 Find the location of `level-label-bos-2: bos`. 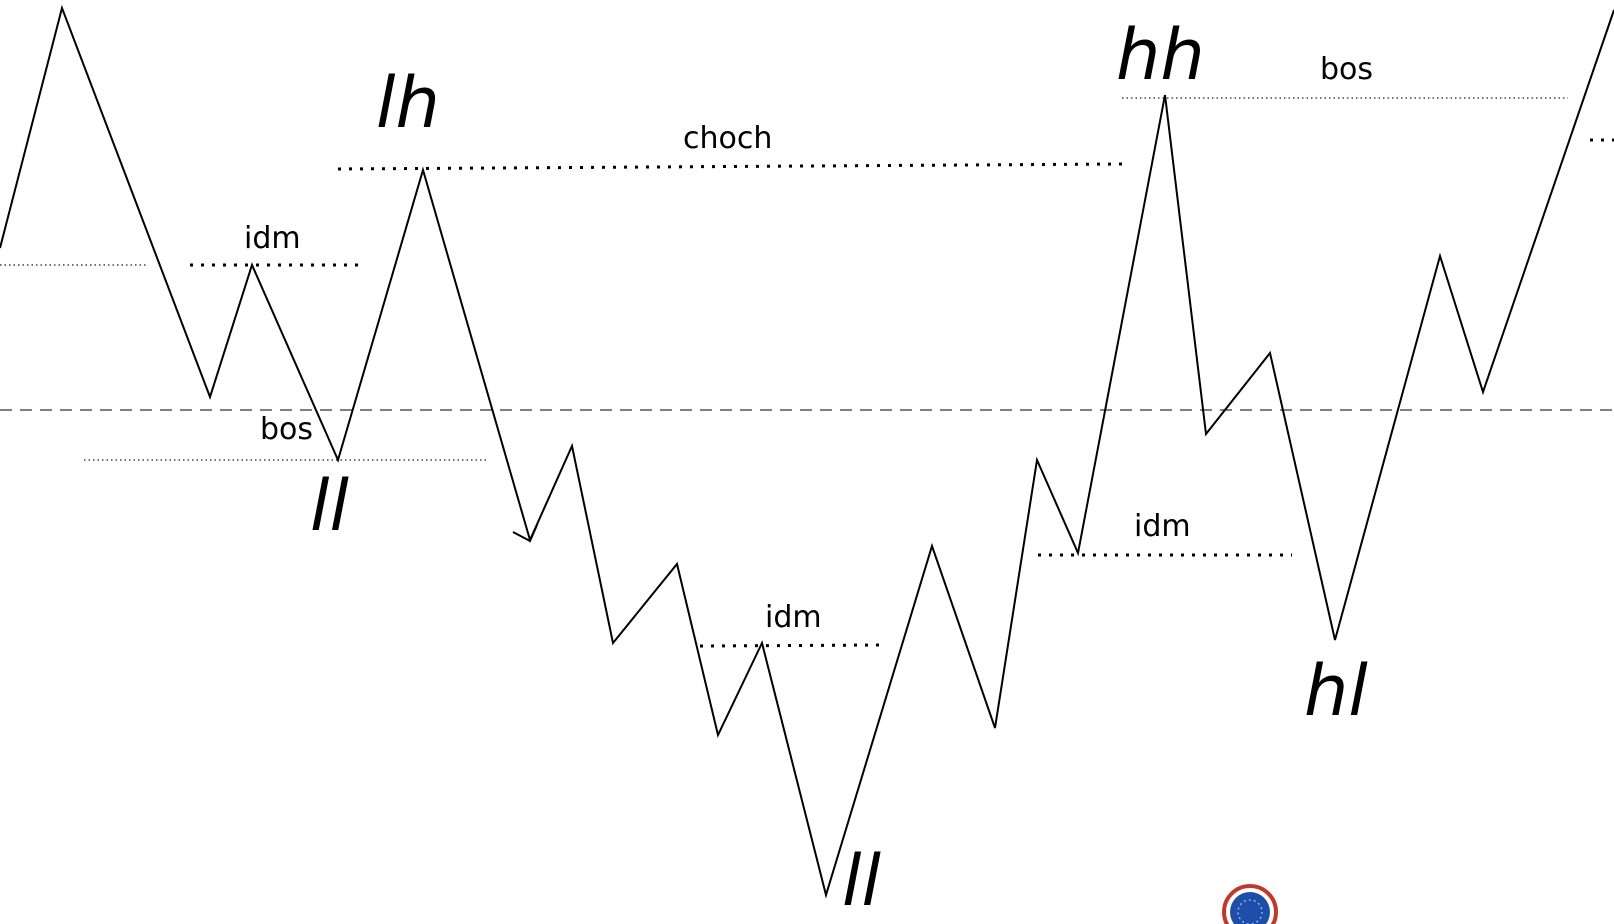

level-label-bos-2: bos is located at coordinates (1346, 69).